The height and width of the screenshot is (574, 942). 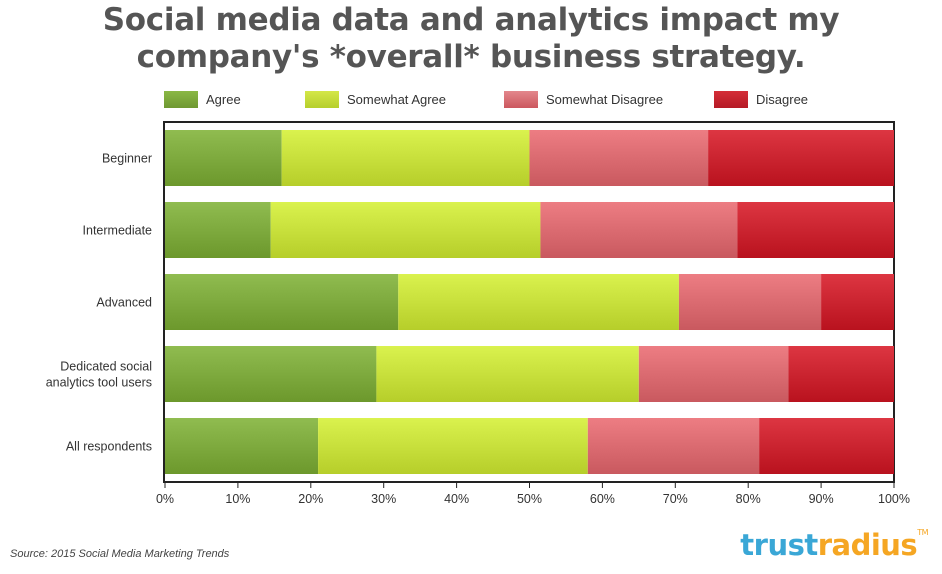 I want to click on legend-item-somewhat-disagree: Somewhat Disagree, so click(x=583, y=99).